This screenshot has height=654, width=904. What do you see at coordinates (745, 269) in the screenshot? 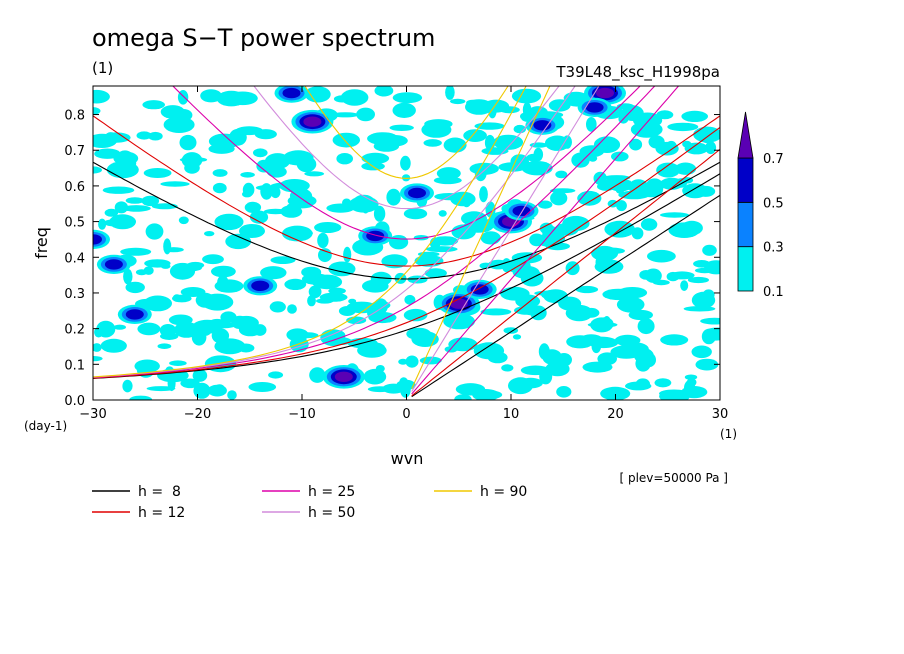
I see `colorbar-segment` at bounding box center [745, 269].